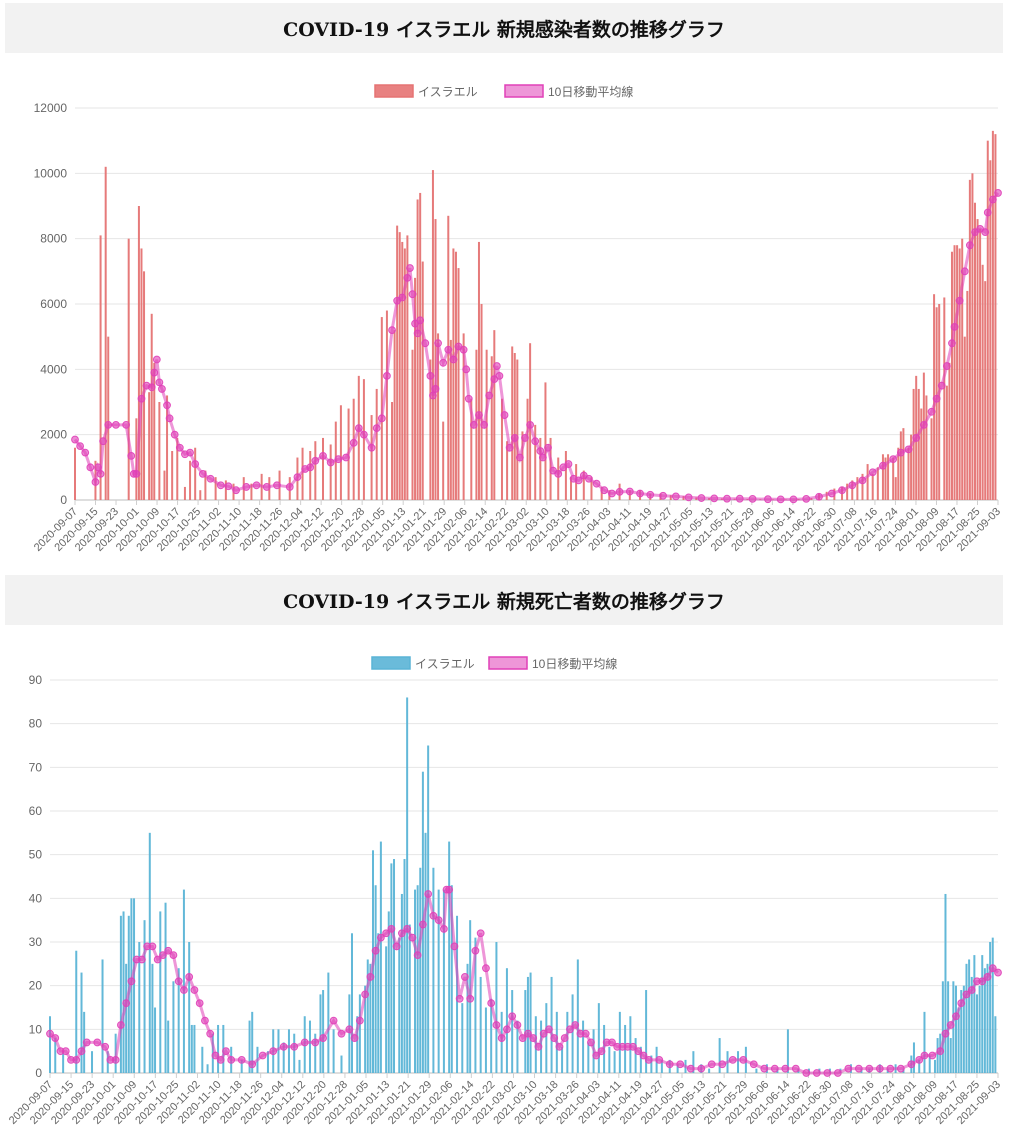  What do you see at coordinates (503, 91) in the screenshot?
I see `legend: イスラエル 10日移動平均線` at bounding box center [503, 91].